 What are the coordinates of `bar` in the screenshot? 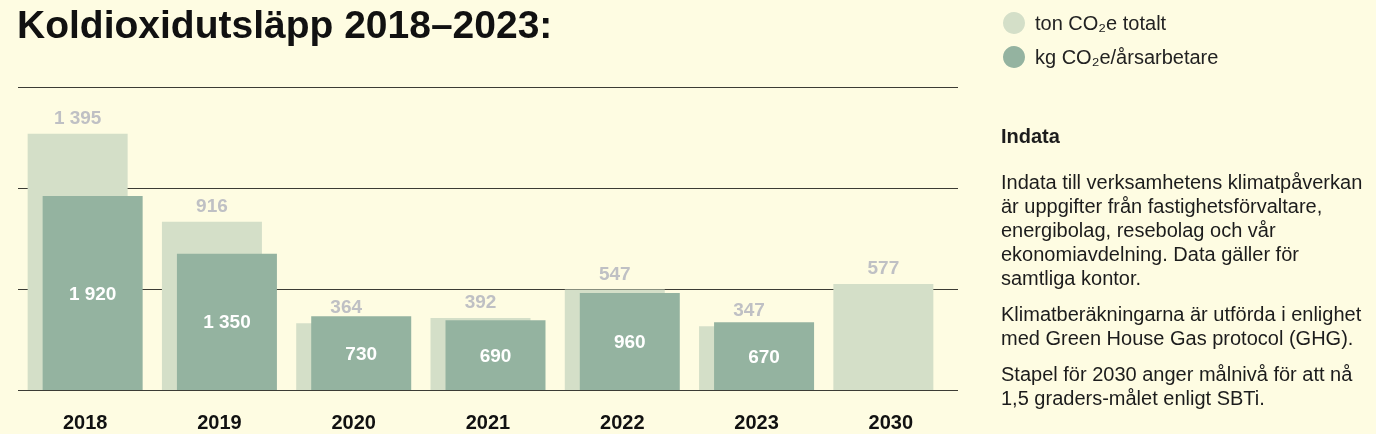 It's located at (883, 337).